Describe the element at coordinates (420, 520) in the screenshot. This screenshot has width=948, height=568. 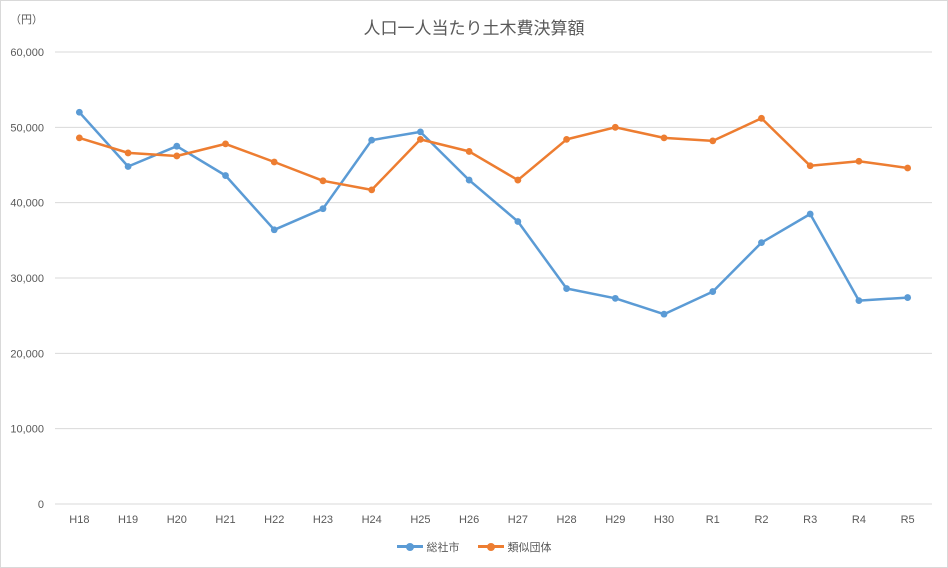
I see `x-tick-label: H25` at that location.